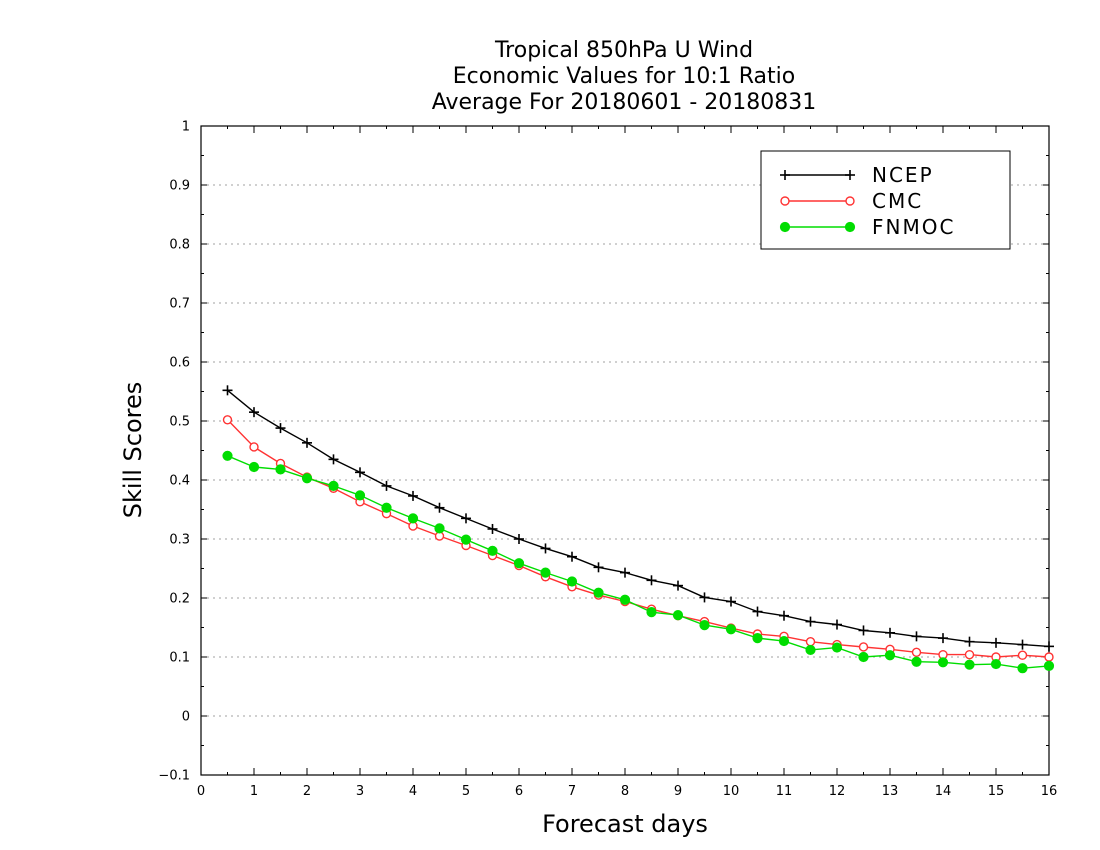 This screenshot has width=1100, height=850. I want to click on y-tick-label: 0.4, so click(179, 481).